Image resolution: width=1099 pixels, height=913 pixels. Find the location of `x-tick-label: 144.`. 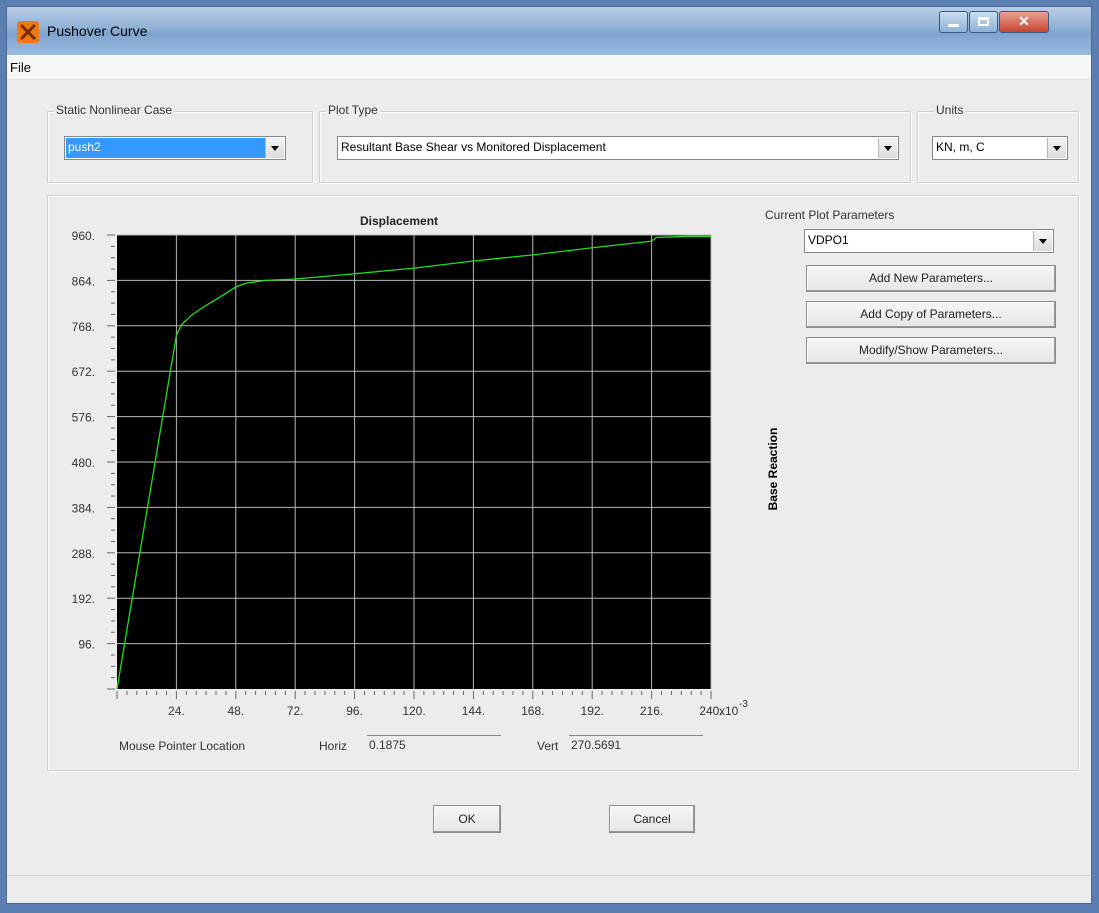

x-tick-label: 144. is located at coordinates (473, 711).